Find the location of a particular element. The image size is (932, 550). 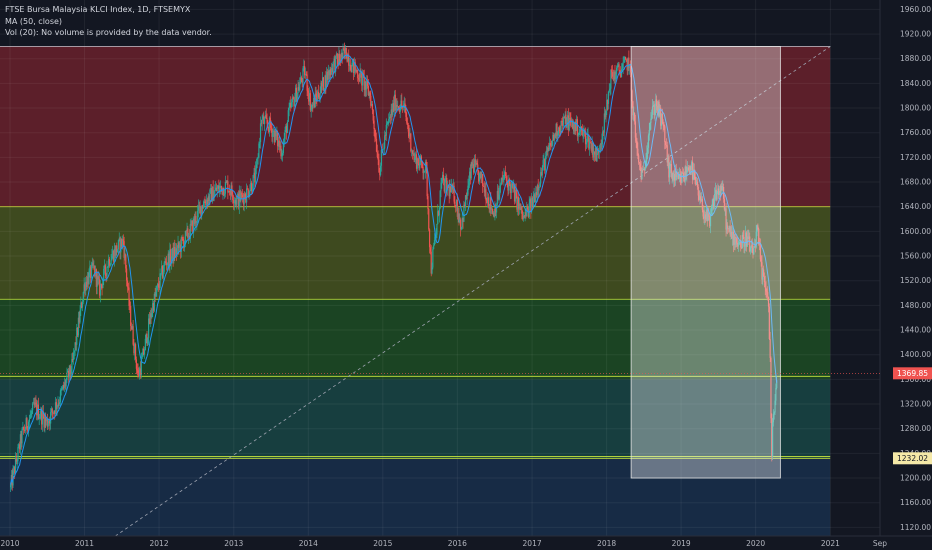

time-tick-label: 2013 is located at coordinates (233, 543).